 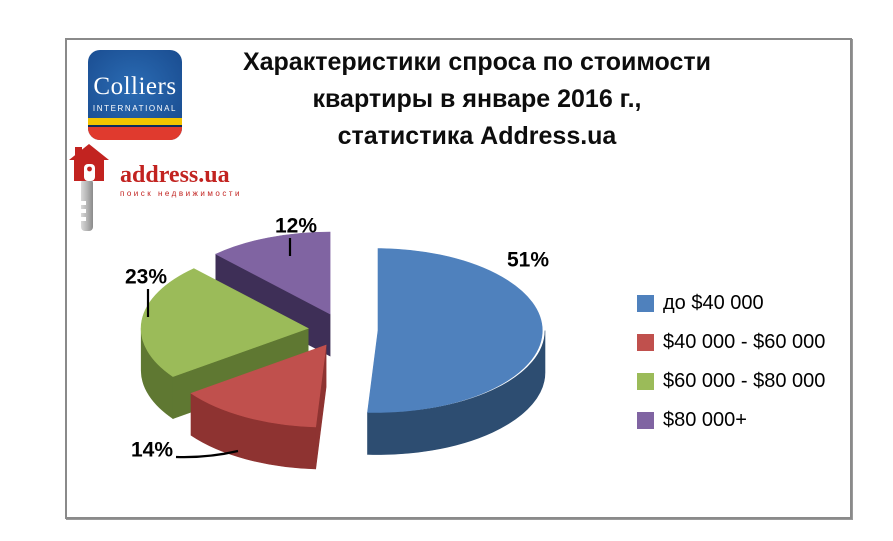 What do you see at coordinates (713, 303) in the screenshot?
I see `legend-label: до $40 000` at bounding box center [713, 303].